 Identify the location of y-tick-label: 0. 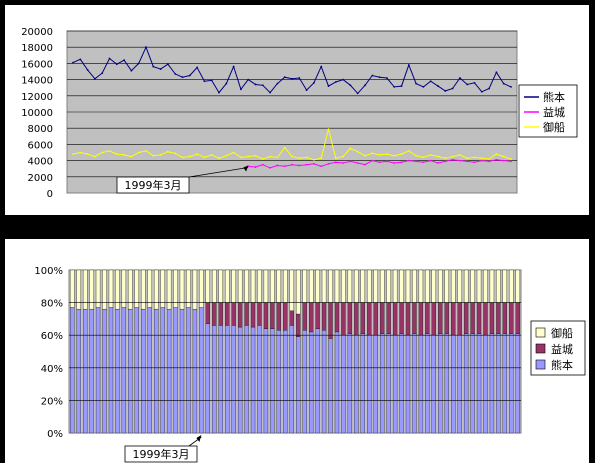
(50, 194).